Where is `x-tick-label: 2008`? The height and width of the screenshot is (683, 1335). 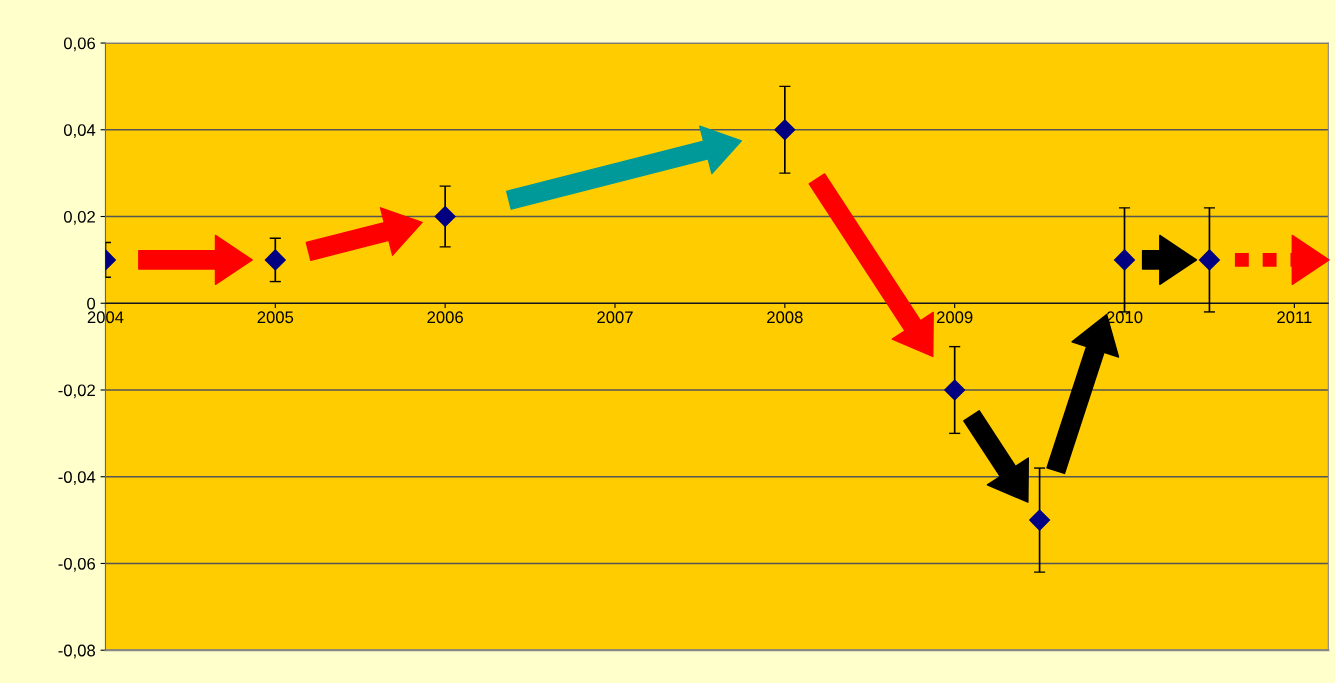 x-tick-label: 2008 is located at coordinates (785, 317).